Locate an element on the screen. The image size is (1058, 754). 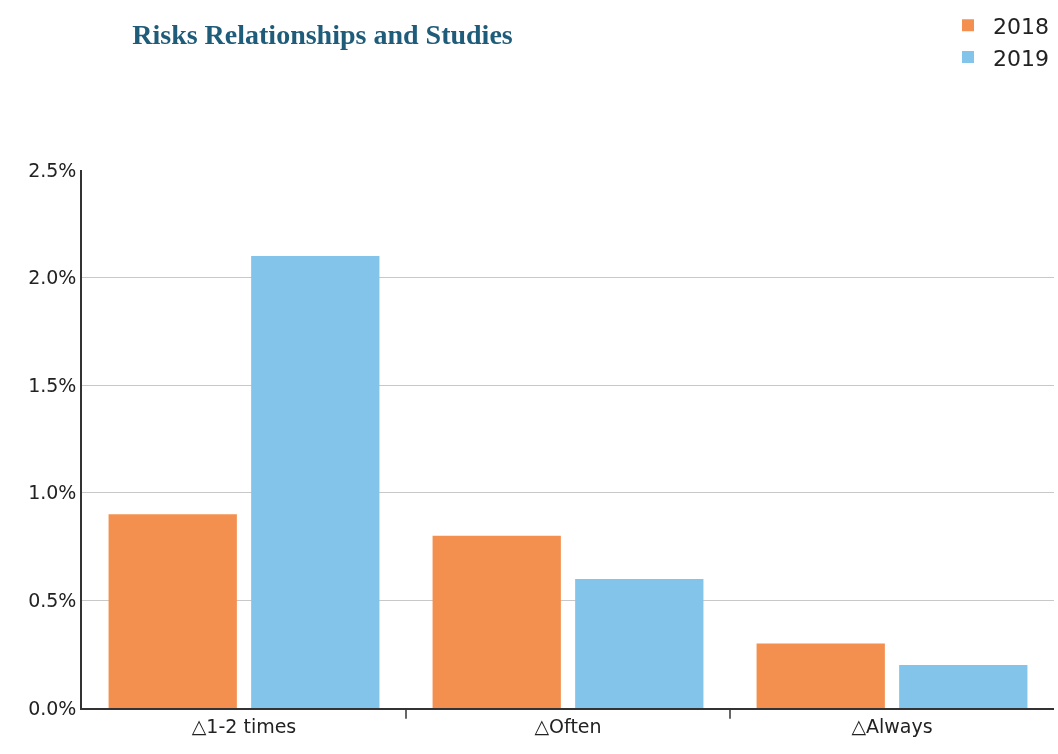
x-tick-label: △1-2 times is located at coordinates (244, 725).